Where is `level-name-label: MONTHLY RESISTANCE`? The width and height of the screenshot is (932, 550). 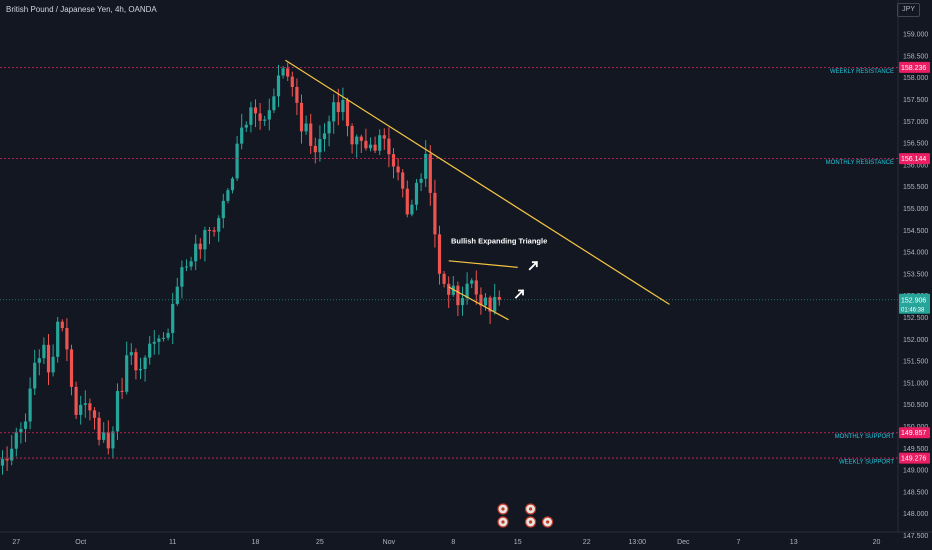 level-name-label: MONTHLY RESISTANCE is located at coordinates (860, 163).